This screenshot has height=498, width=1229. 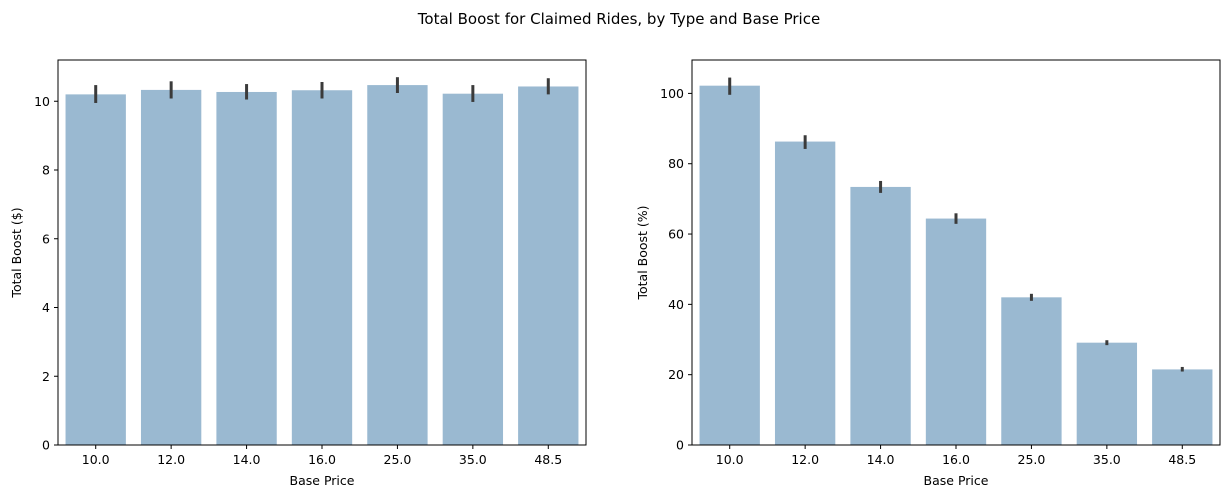 I want to click on y-tick-label: 20, so click(x=676, y=374).